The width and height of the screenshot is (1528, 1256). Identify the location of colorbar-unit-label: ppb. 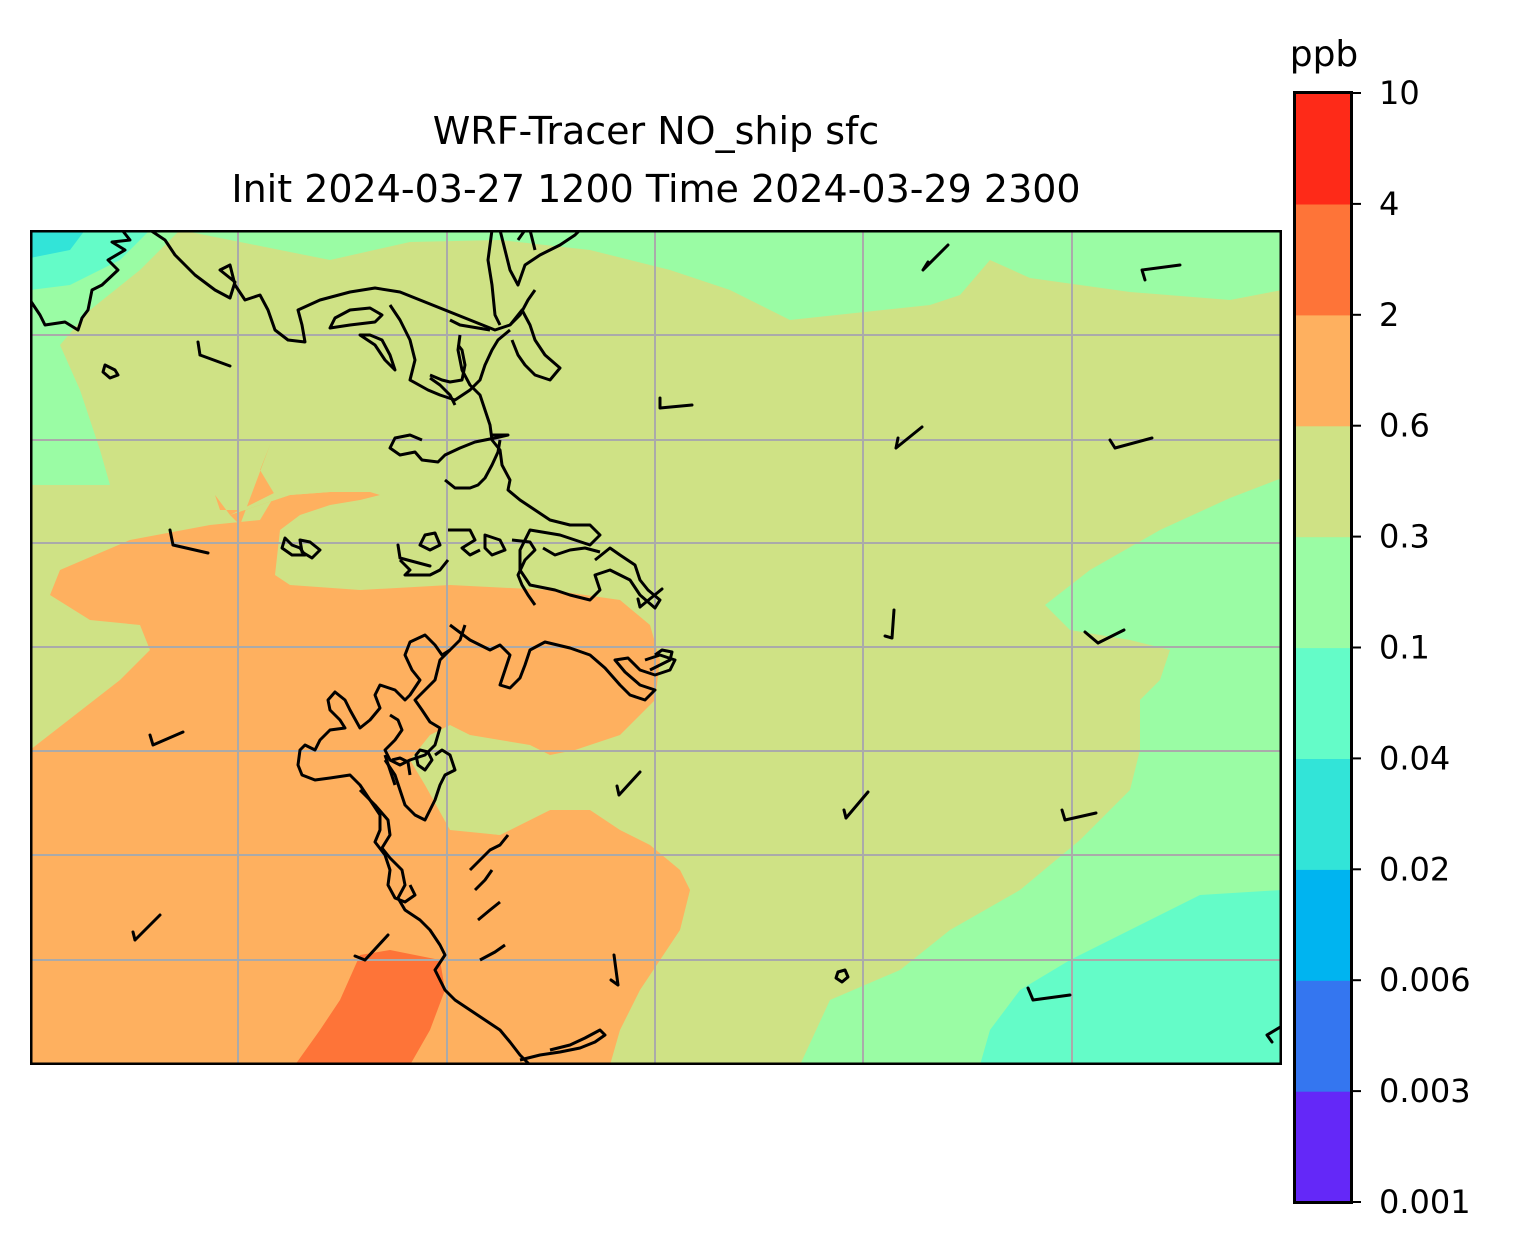
(1324, 54).